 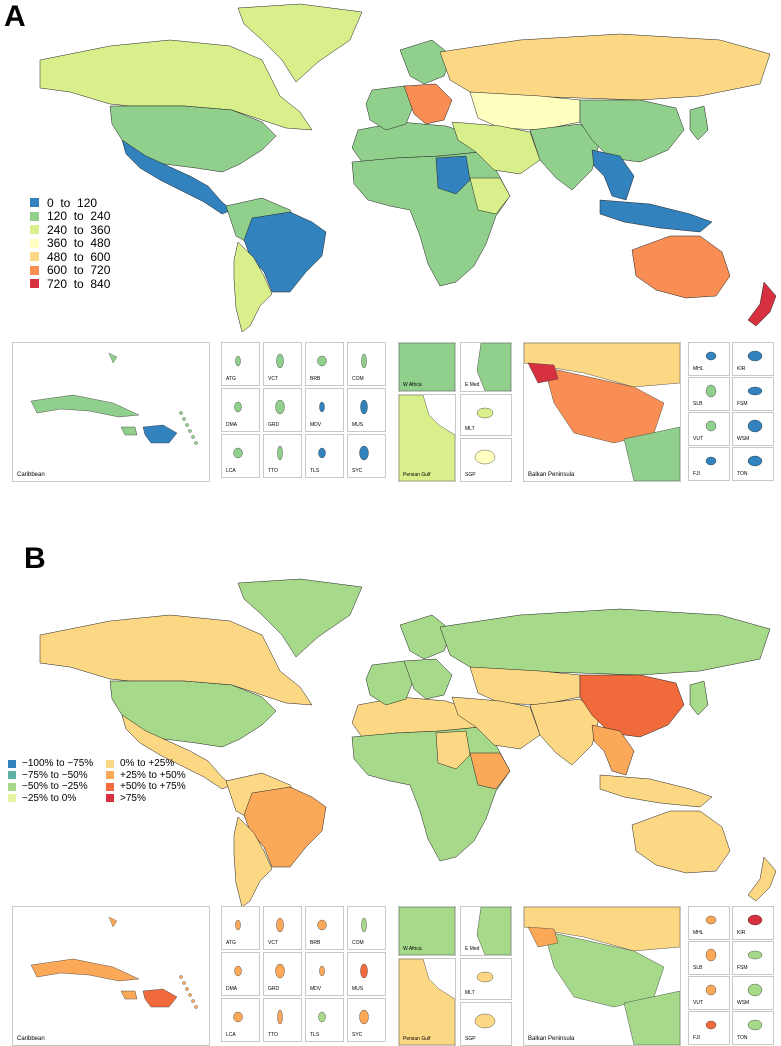 I want to click on legend-label: 360 to 480, so click(x=79, y=243).